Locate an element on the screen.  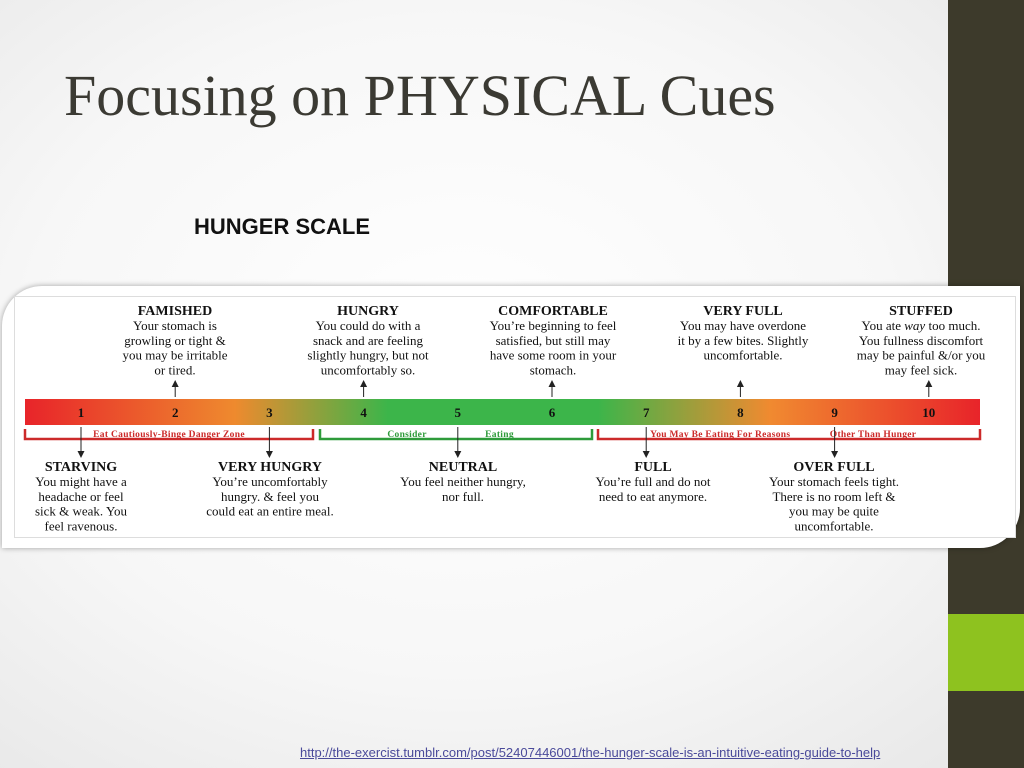
state-description-line: satisfied, but still may is located at coordinates (553, 340).